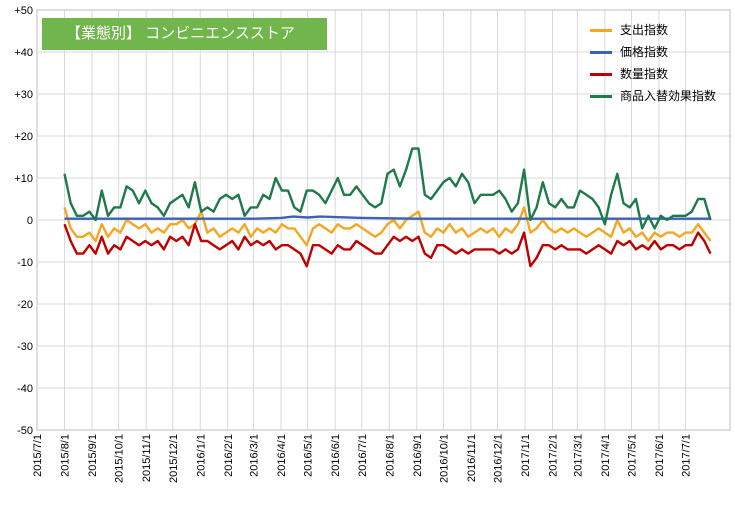  What do you see at coordinates (309, 455) in the screenshot?
I see `x-tick-label: 2016/5/1` at bounding box center [309, 455].